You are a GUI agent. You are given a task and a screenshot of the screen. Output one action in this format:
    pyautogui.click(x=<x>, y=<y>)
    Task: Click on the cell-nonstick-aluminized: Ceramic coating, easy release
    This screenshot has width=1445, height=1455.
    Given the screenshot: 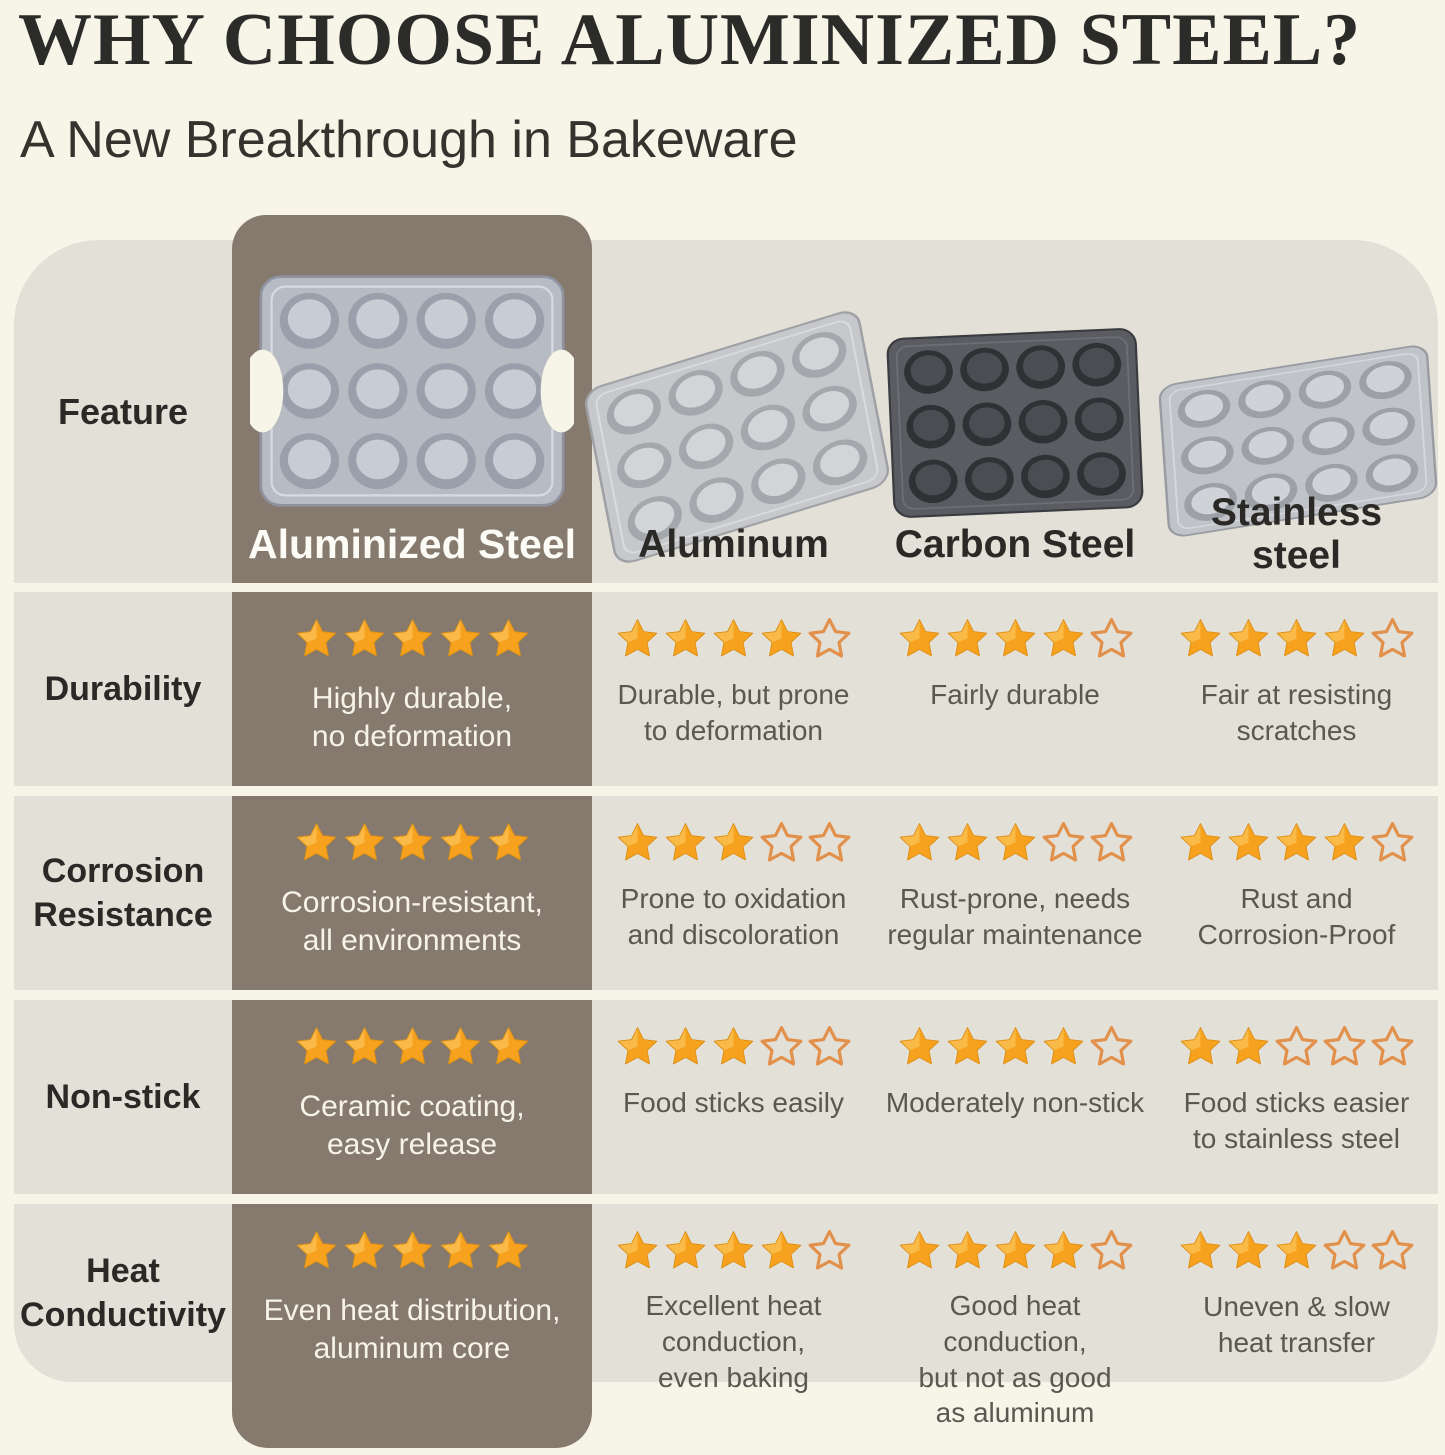 What is the action you would take?
    pyautogui.click(x=412, y=1097)
    